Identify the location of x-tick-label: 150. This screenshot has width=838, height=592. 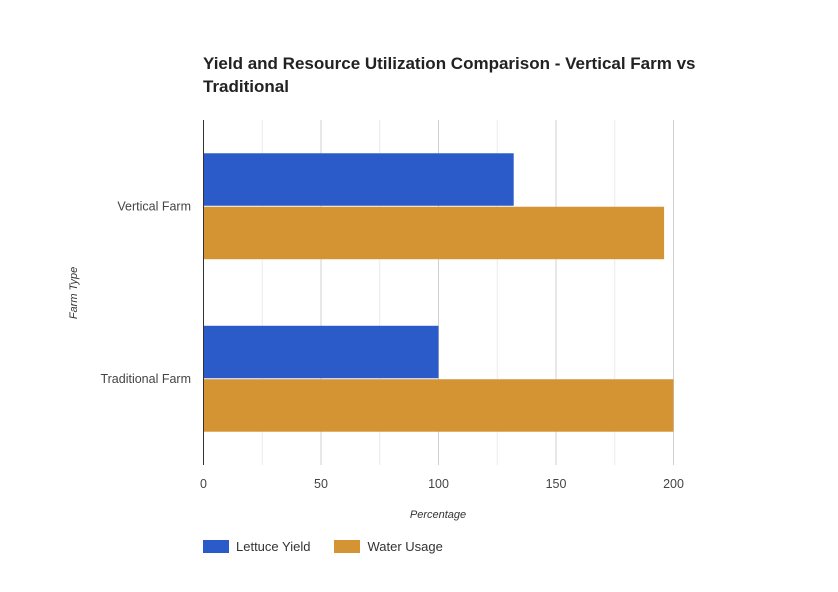
(556, 484).